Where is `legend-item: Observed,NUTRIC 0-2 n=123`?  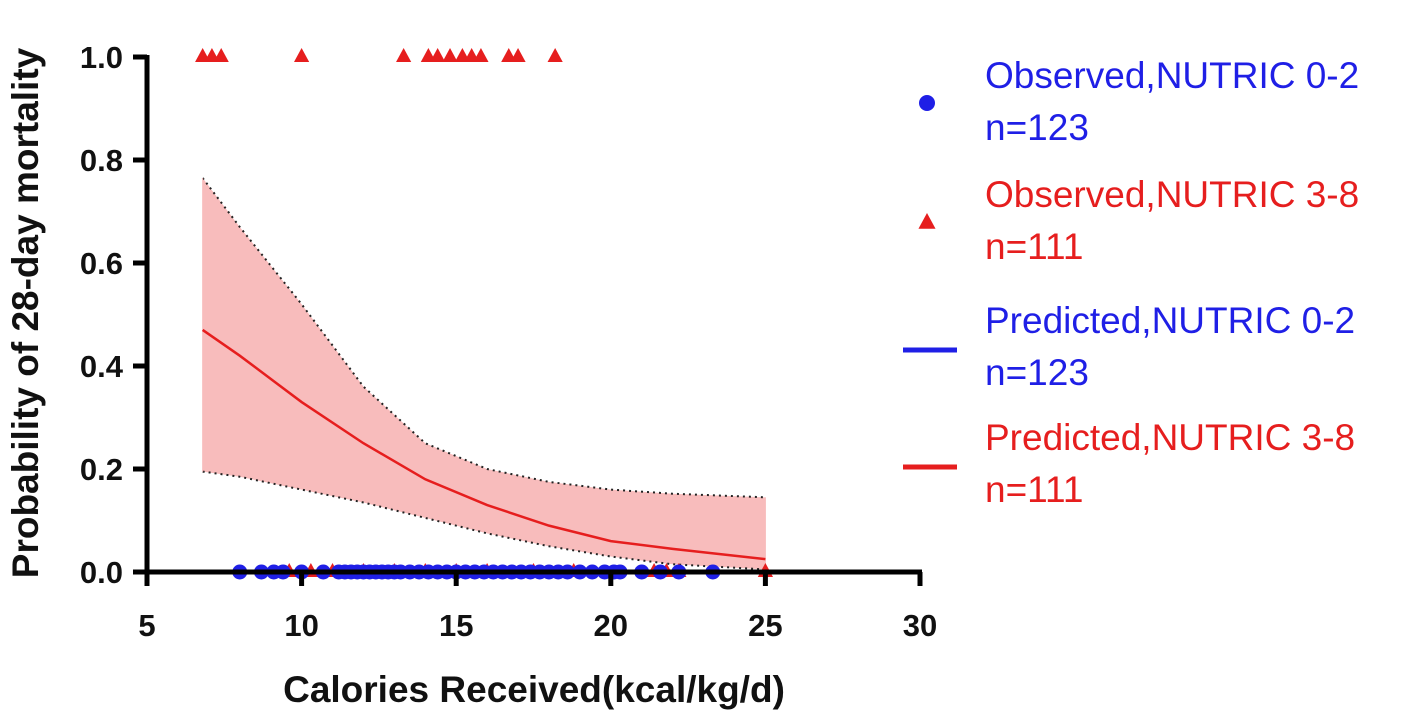
legend-item: Observed,NUTRIC 0-2 n=123 is located at coordinates (1139, 101).